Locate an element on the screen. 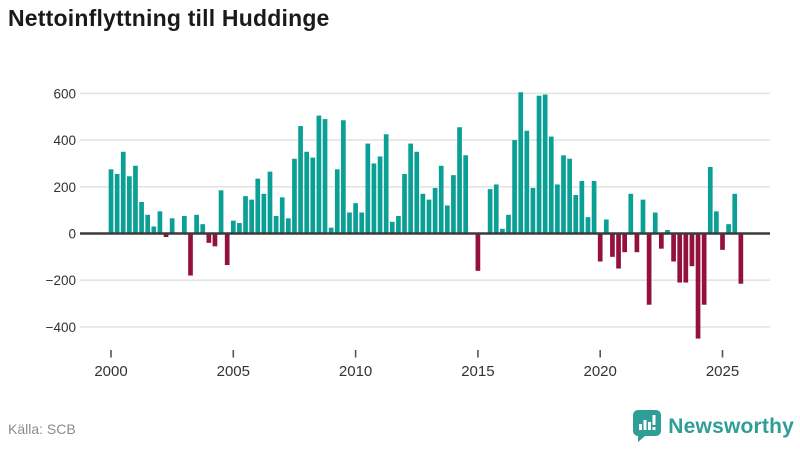  x-tick-label: 2015 is located at coordinates (477, 371).